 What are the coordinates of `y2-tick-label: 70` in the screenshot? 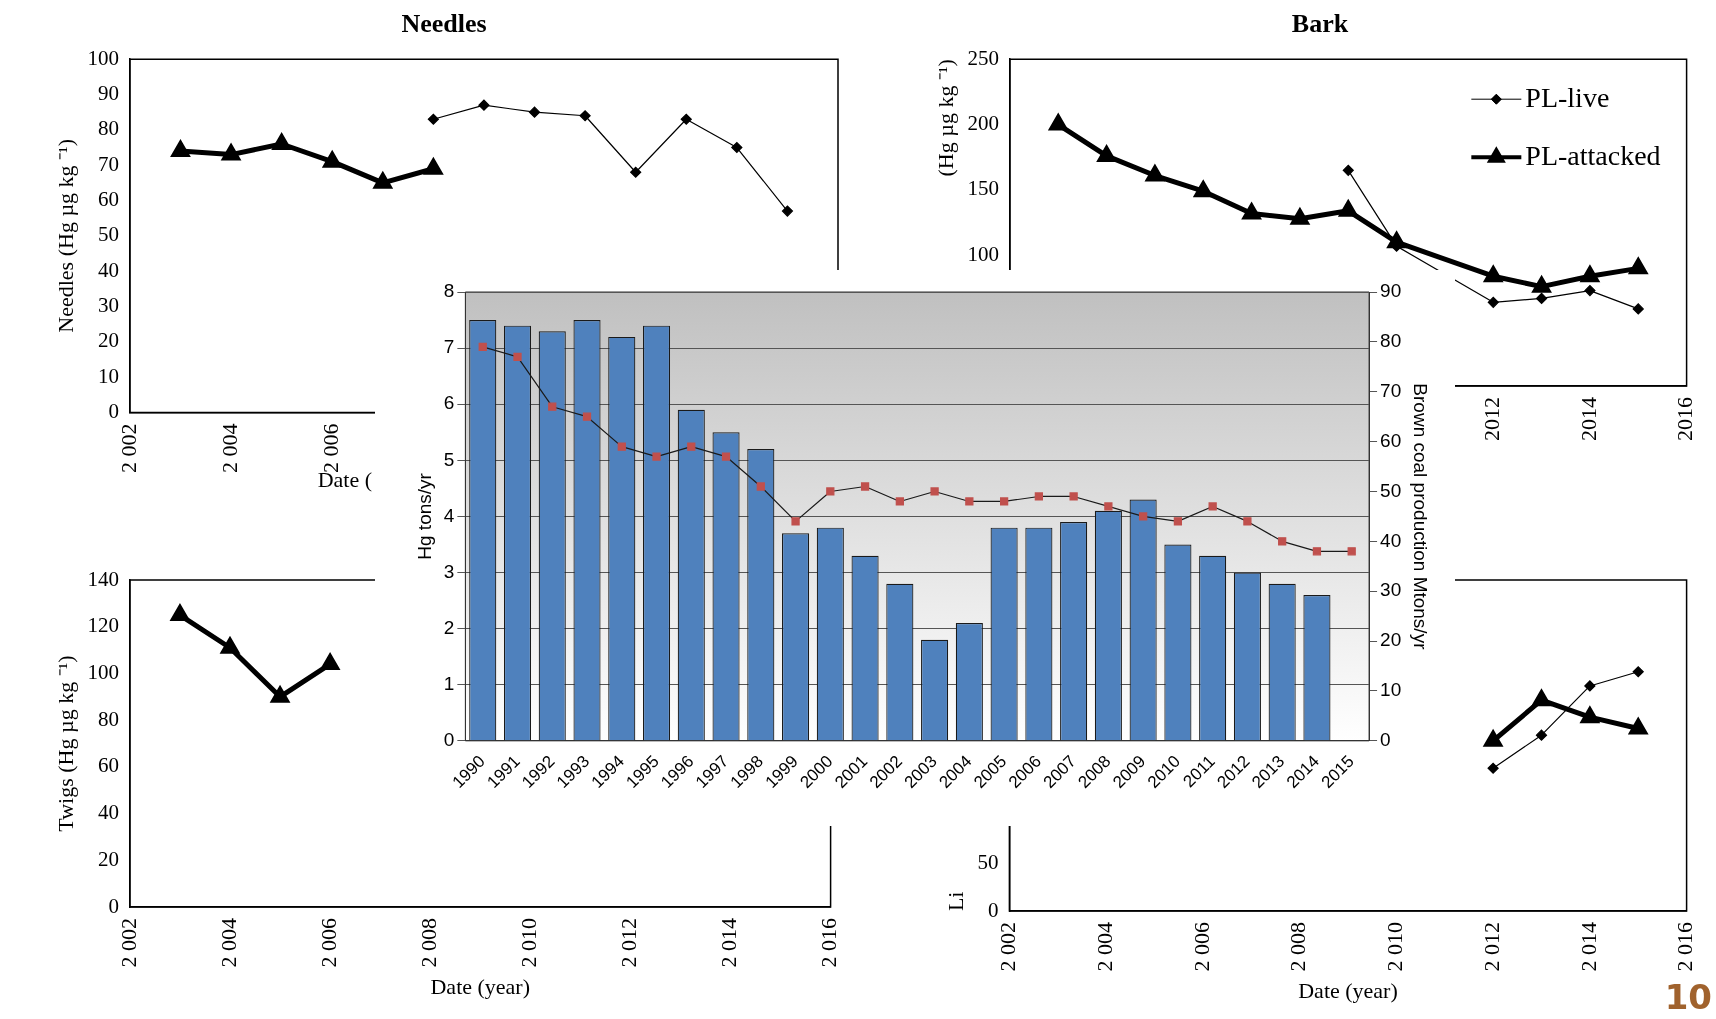 It's located at (1391, 390).